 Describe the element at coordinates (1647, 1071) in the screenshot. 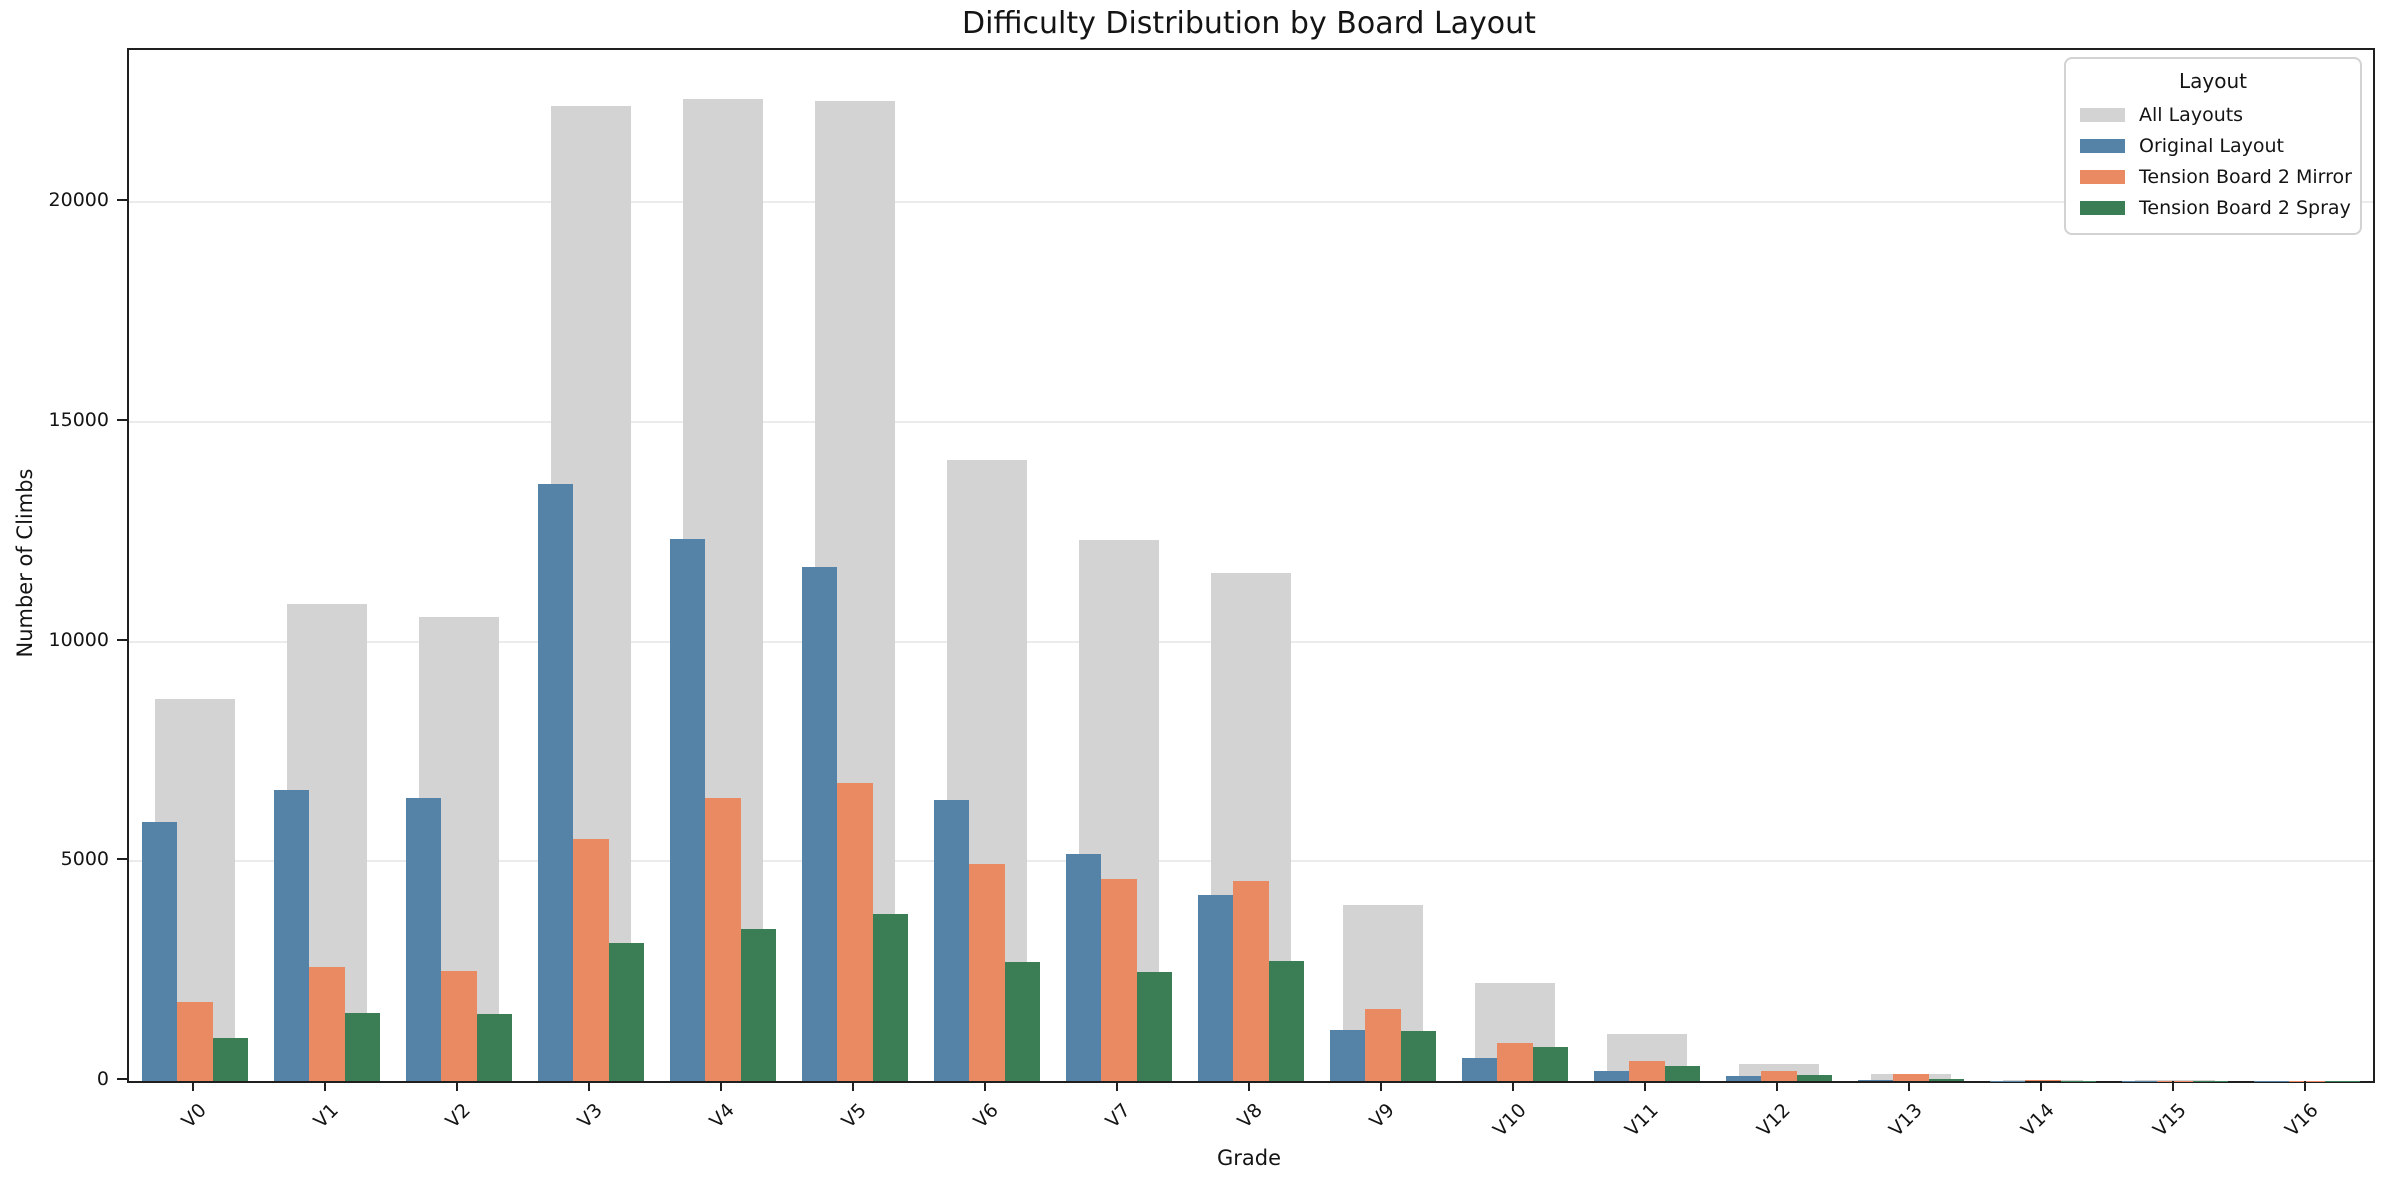

I see `bar-v11-tension-board-2-mirror` at that location.